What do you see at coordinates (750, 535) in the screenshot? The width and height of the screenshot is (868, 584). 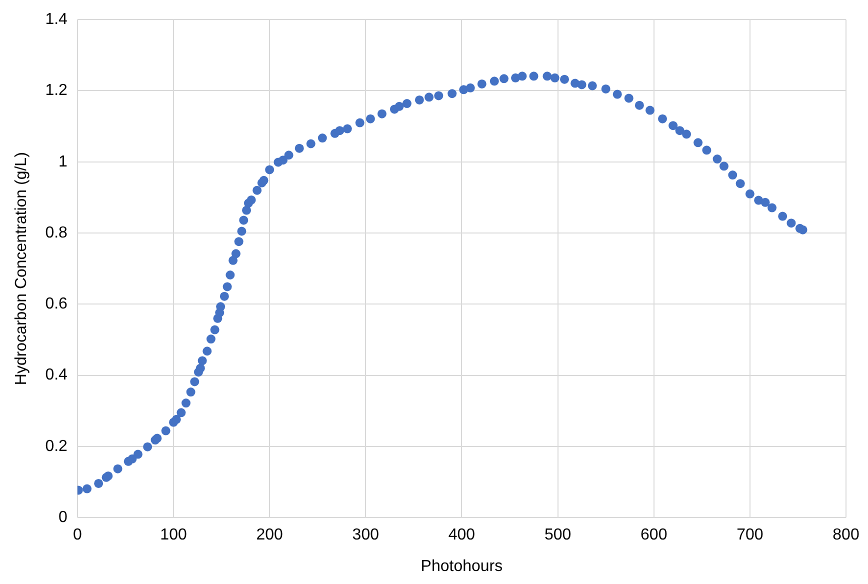 I see `x-tick-label: 700` at bounding box center [750, 535].